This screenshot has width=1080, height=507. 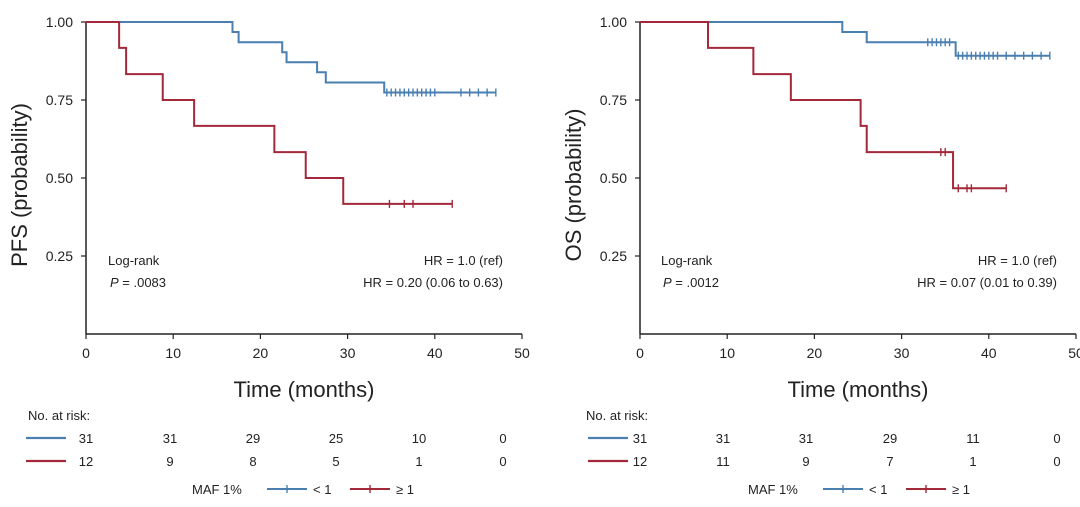 What do you see at coordinates (252, 461) in the screenshot?
I see `risk-count: 8` at bounding box center [252, 461].